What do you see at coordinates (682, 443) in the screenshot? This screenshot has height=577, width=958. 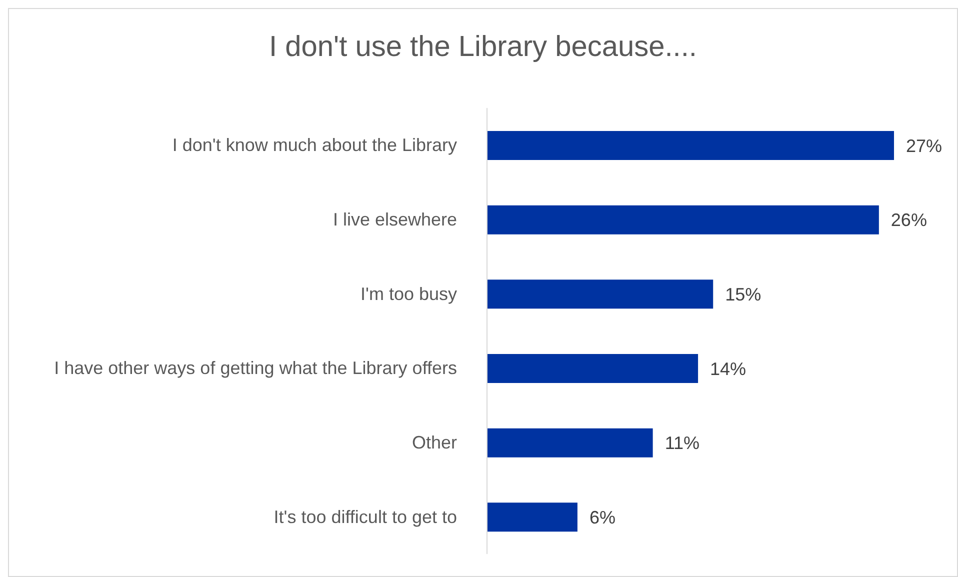 I see `data-label: 11%` at bounding box center [682, 443].